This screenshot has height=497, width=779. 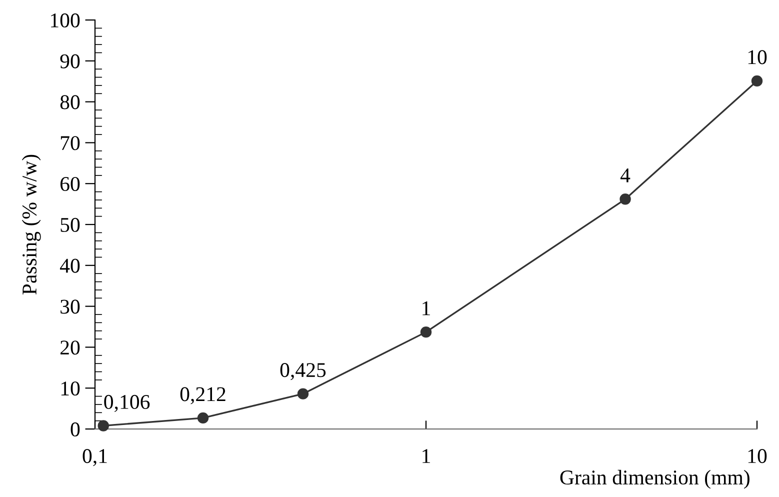 I want to click on annotation: 1, so click(x=426, y=308).